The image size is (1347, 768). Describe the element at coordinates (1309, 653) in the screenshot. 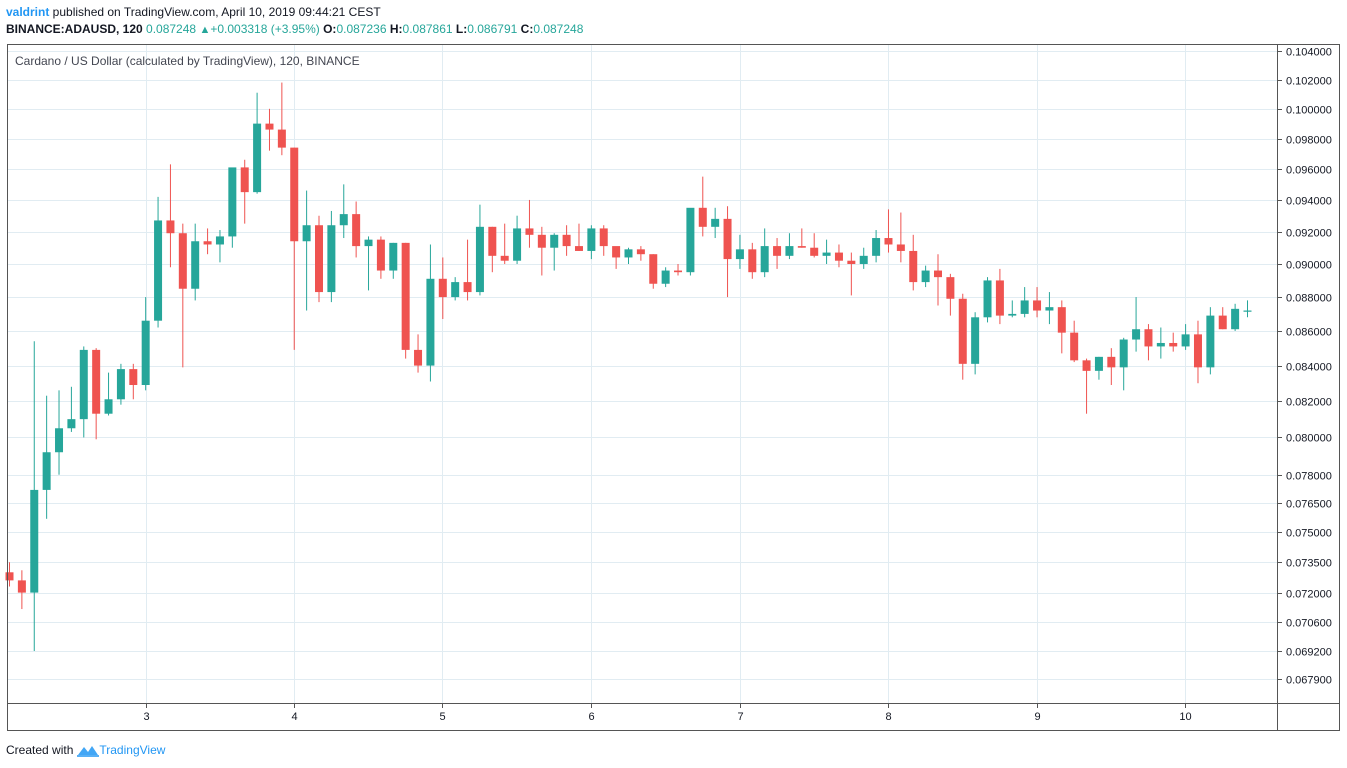

I see `y-tick-label: 0.069200` at that location.